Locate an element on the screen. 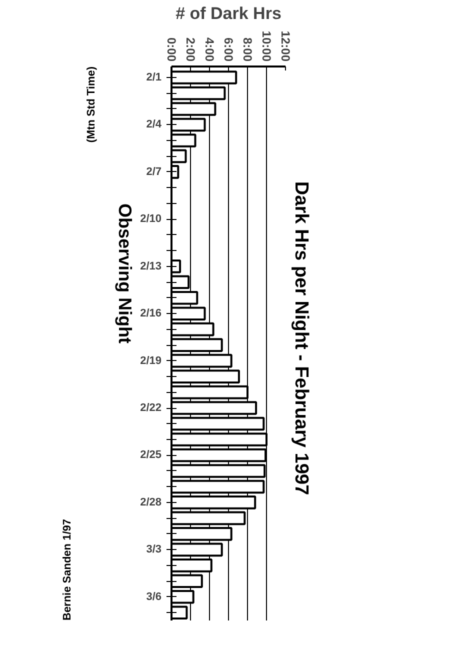 This screenshot has height=663, width=455. y-tick-label: 2/13 is located at coordinates (151, 266).